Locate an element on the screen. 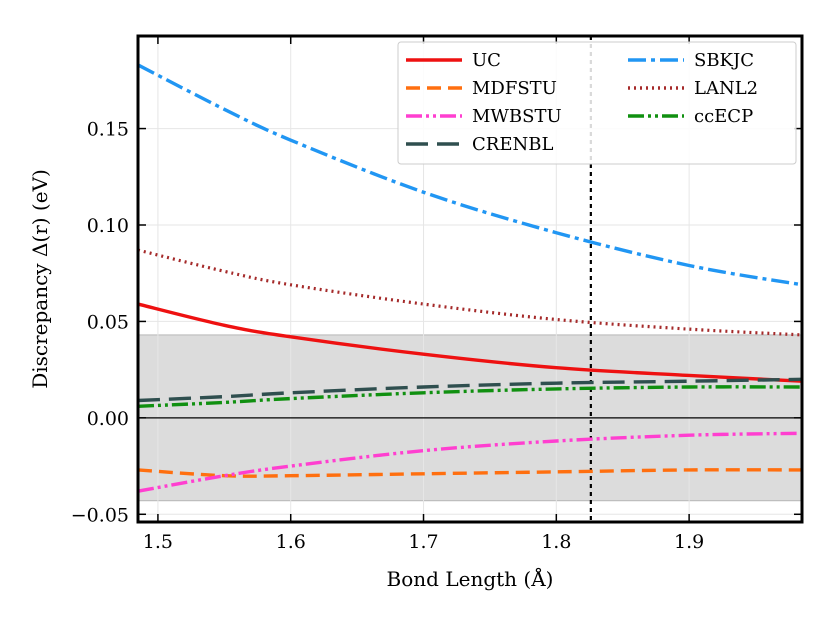 This screenshot has height=623, width=831. series-line-mwbstu is located at coordinates (470, 462).